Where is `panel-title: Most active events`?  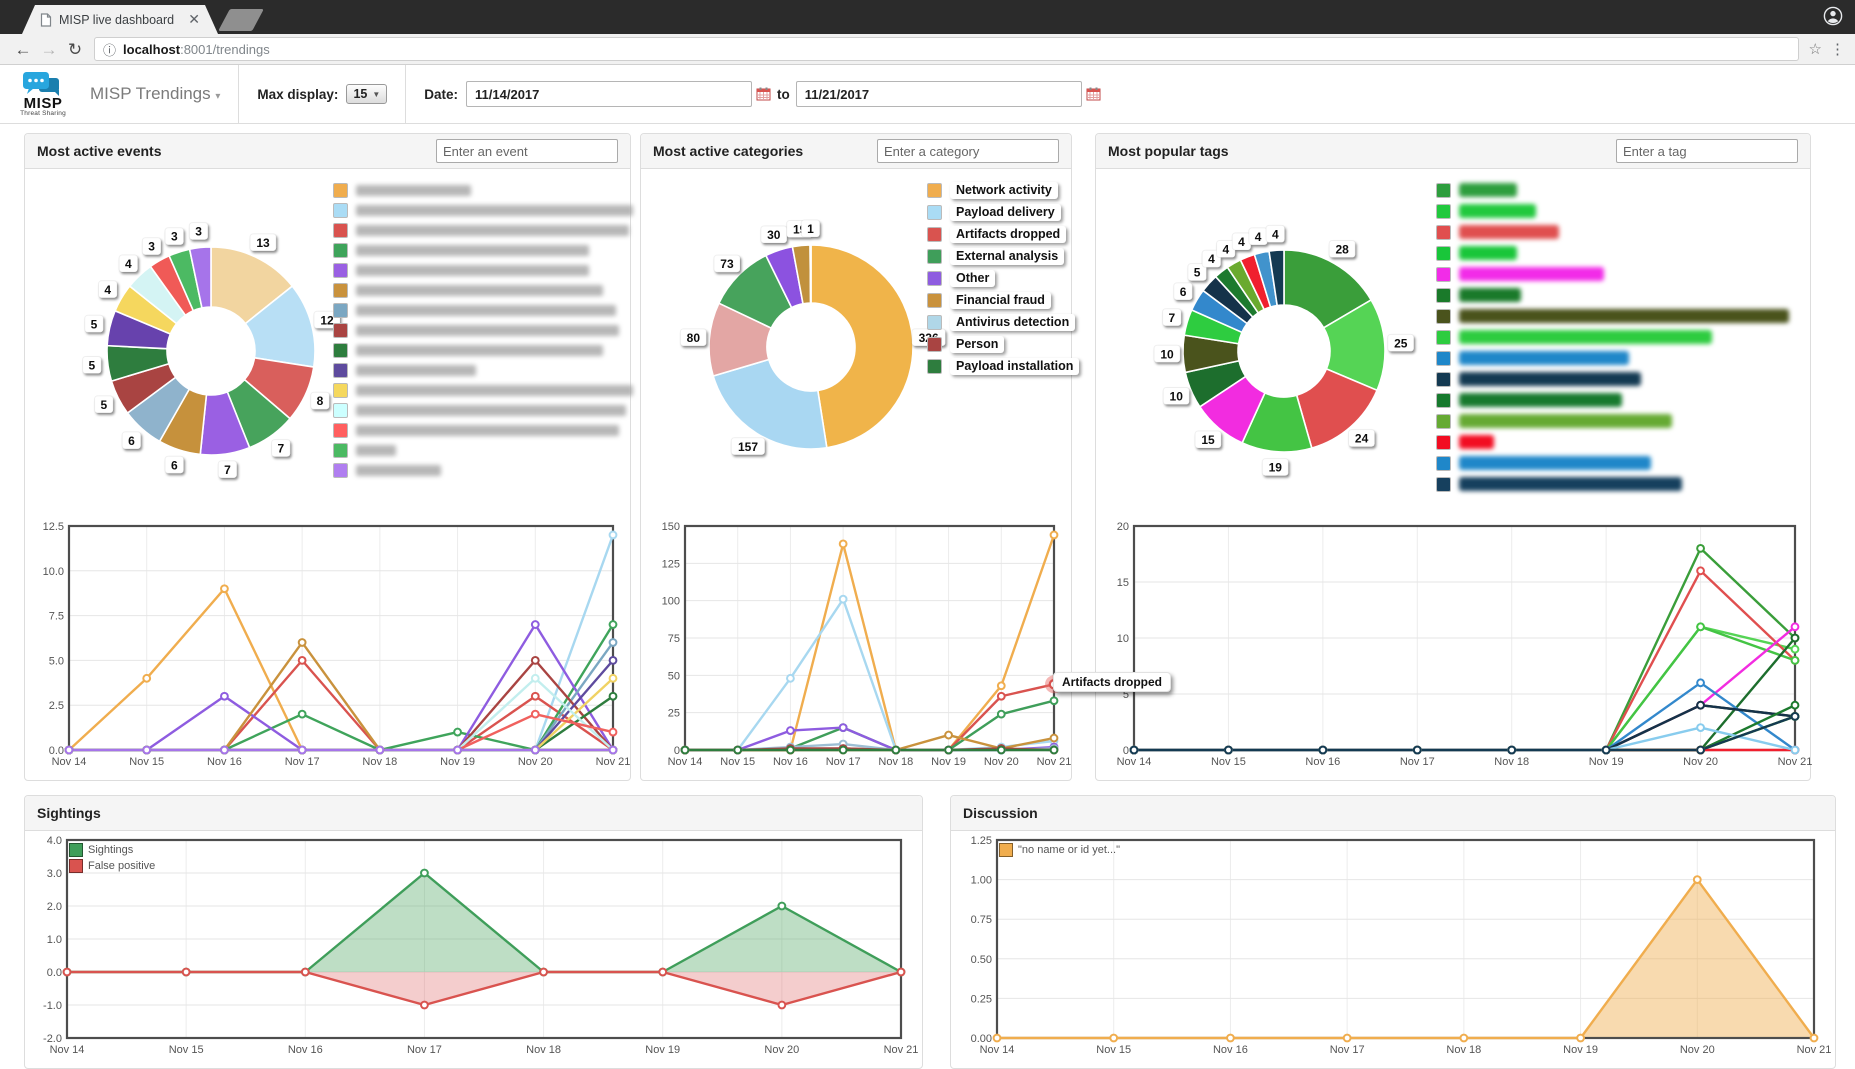 panel-title: Most active events is located at coordinates (99, 151).